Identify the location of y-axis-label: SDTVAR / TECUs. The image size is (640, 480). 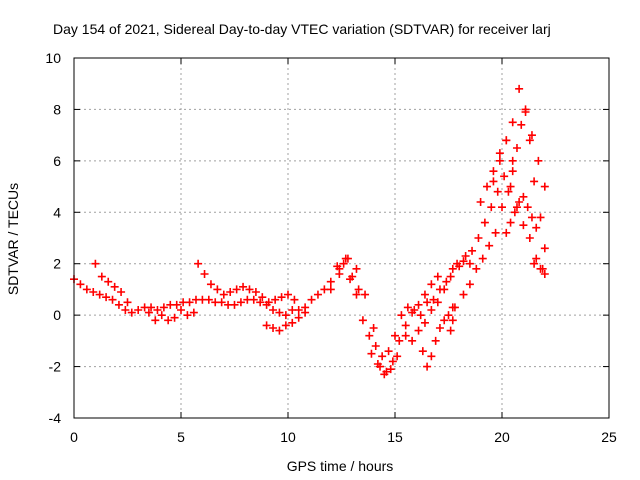
(13, 239).